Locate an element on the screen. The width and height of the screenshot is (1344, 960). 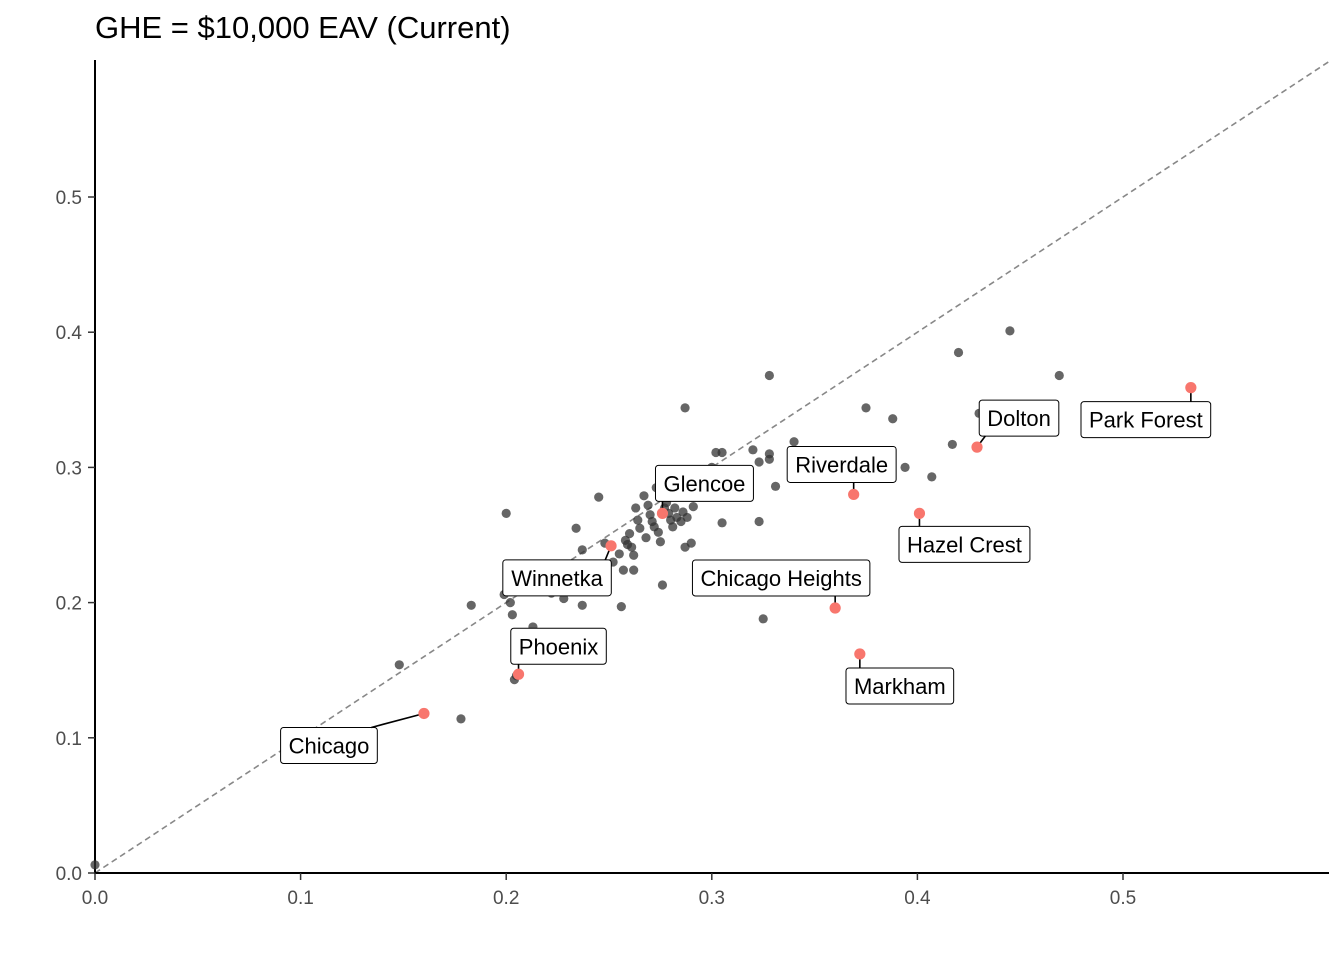
label-connector is located at coordinates (398, 720).